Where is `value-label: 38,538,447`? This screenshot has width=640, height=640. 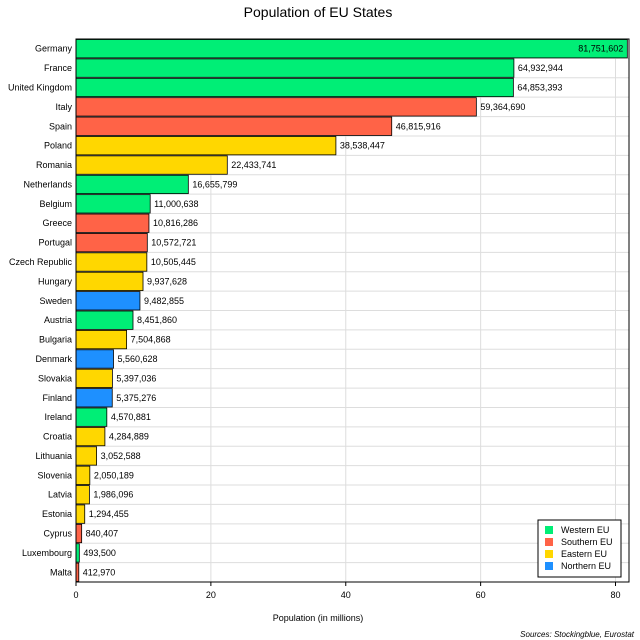
value-label: 38,538,447 is located at coordinates (362, 146).